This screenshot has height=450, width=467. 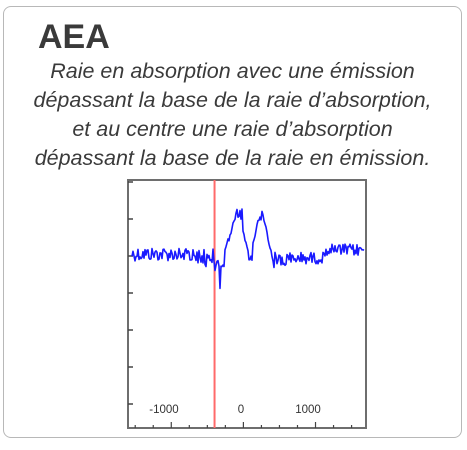 I want to click on y-axis-ticks, so click(x=130, y=293).